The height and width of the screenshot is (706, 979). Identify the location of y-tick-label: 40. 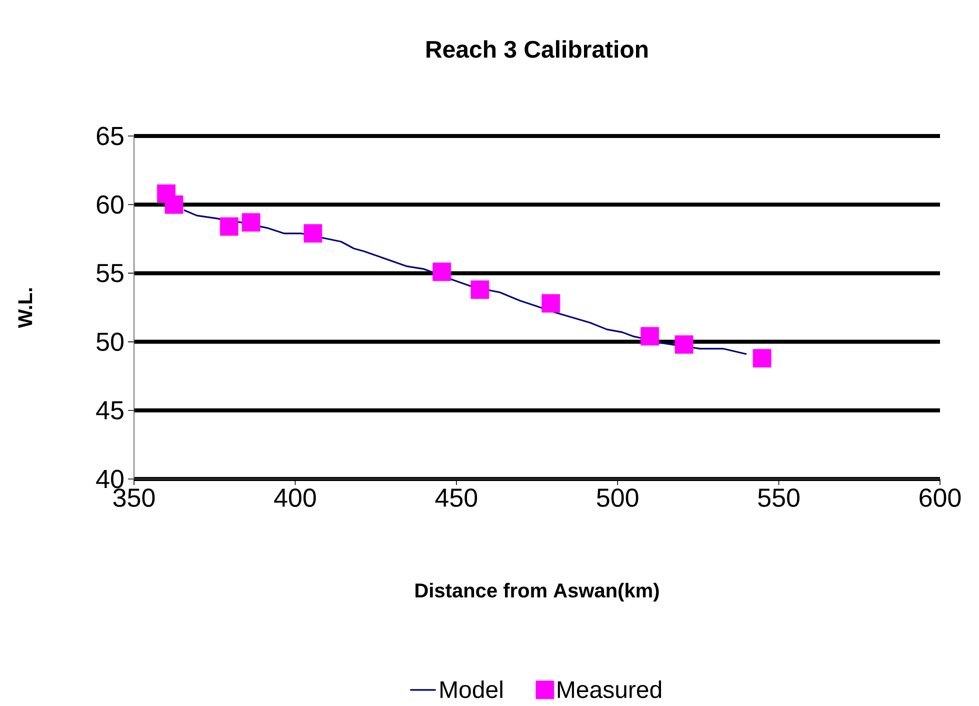
(110, 479).